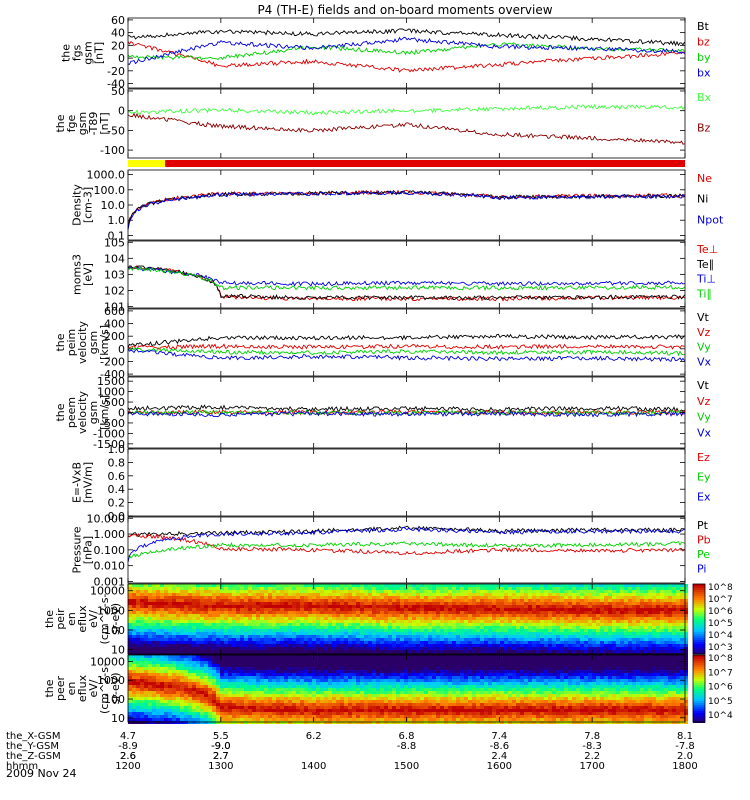 The width and height of the screenshot is (750, 800). What do you see at coordinates (104, 619) in the screenshot?
I see `ylabel-line: (cm^2-s-` at bounding box center [104, 619].